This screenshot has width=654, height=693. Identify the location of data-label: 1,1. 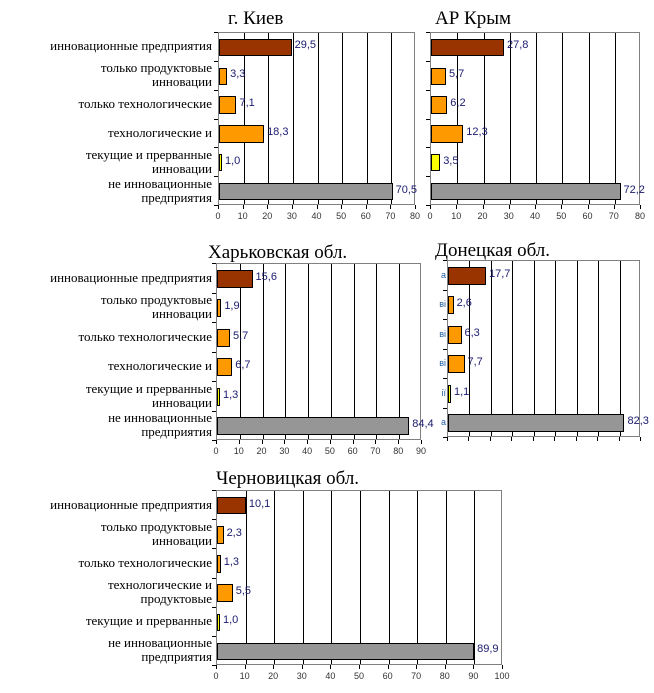
(462, 391).